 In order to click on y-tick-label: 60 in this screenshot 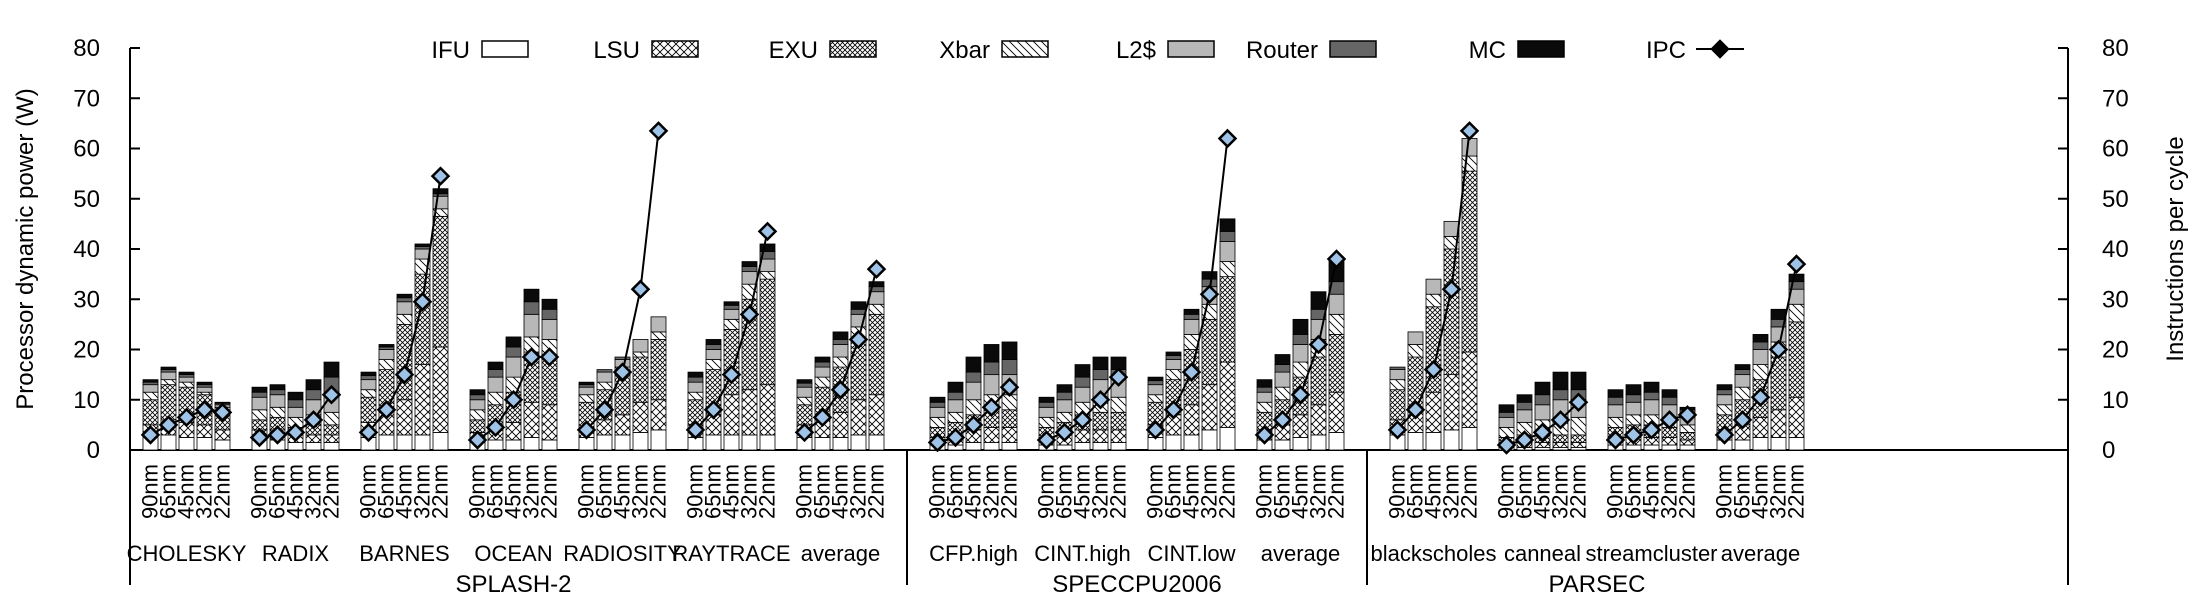, I will do `click(86, 149)`.